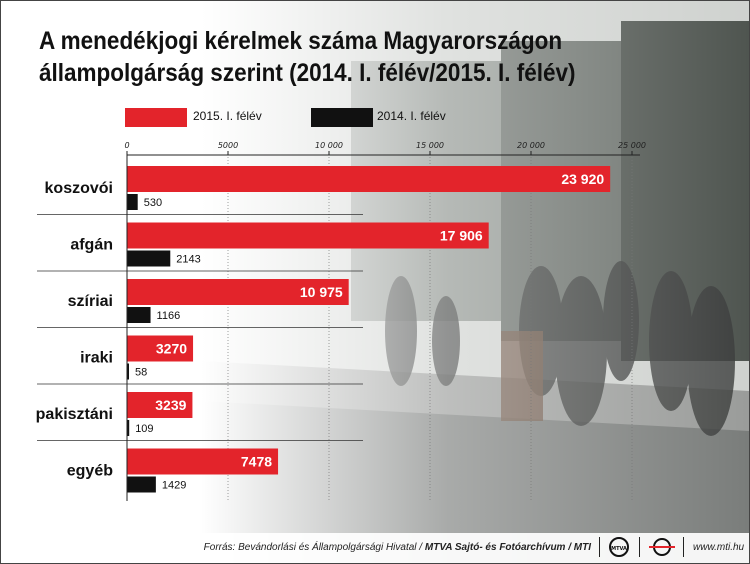 The width and height of the screenshot is (750, 564). What do you see at coordinates (507, 547) in the screenshot?
I see `source-agency: MTVA Sajtó- és Fotóarchívum / MTI` at bounding box center [507, 547].